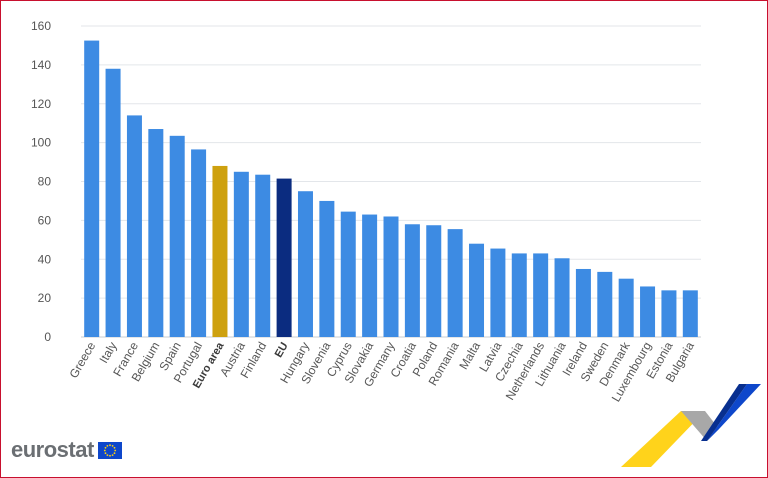 Image resolution: width=768 pixels, height=478 pixels. Describe the element at coordinates (47, 337) in the screenshot. I see `y-tick-label: 0` at that location.